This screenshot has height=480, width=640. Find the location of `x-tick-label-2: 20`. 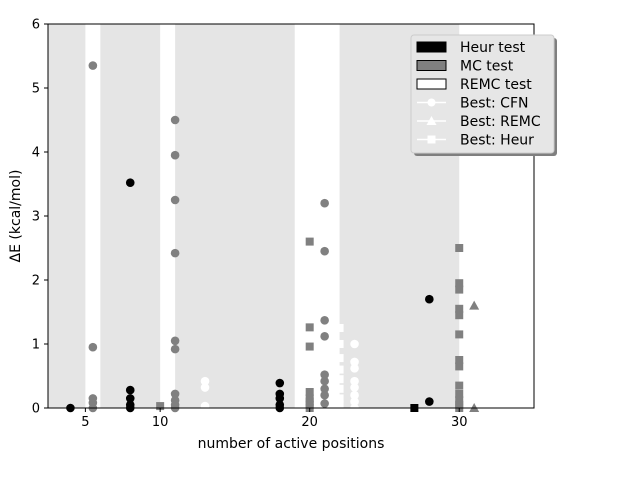

x-tick-label-2: 20 is located at coordinates (309, 422).